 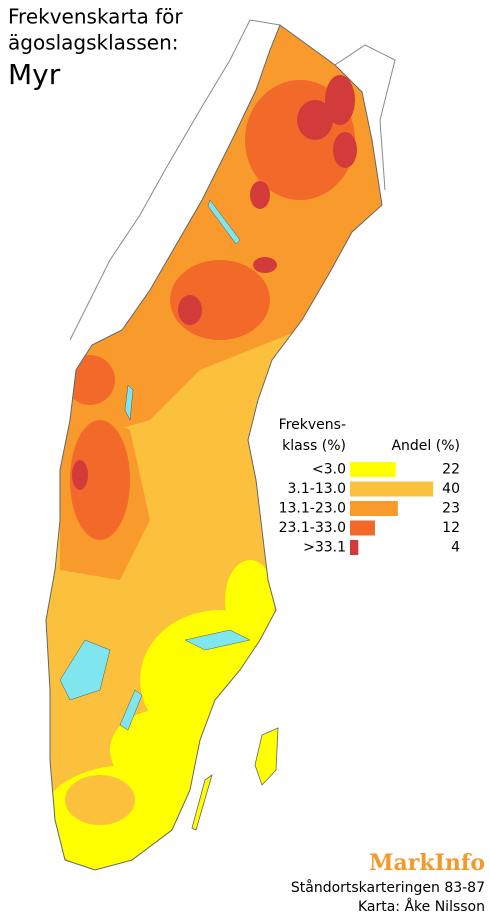 I want to click on source: Ståndortskarteringen 83-87, so click(x=388, y=887).